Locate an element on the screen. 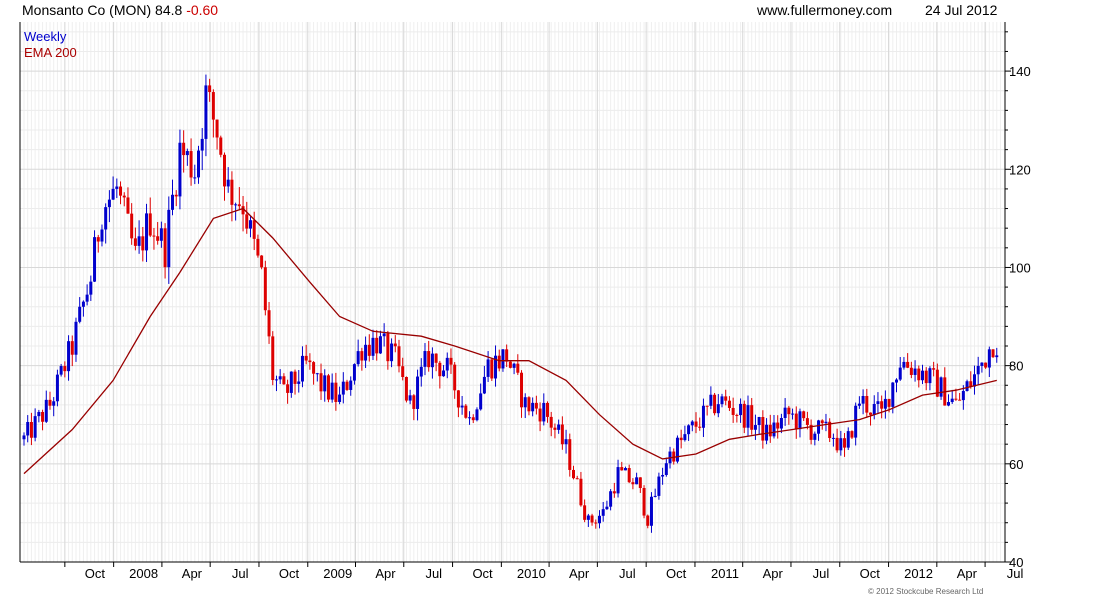  y-tick-label: 60 is located at coordinates (1016, 464).